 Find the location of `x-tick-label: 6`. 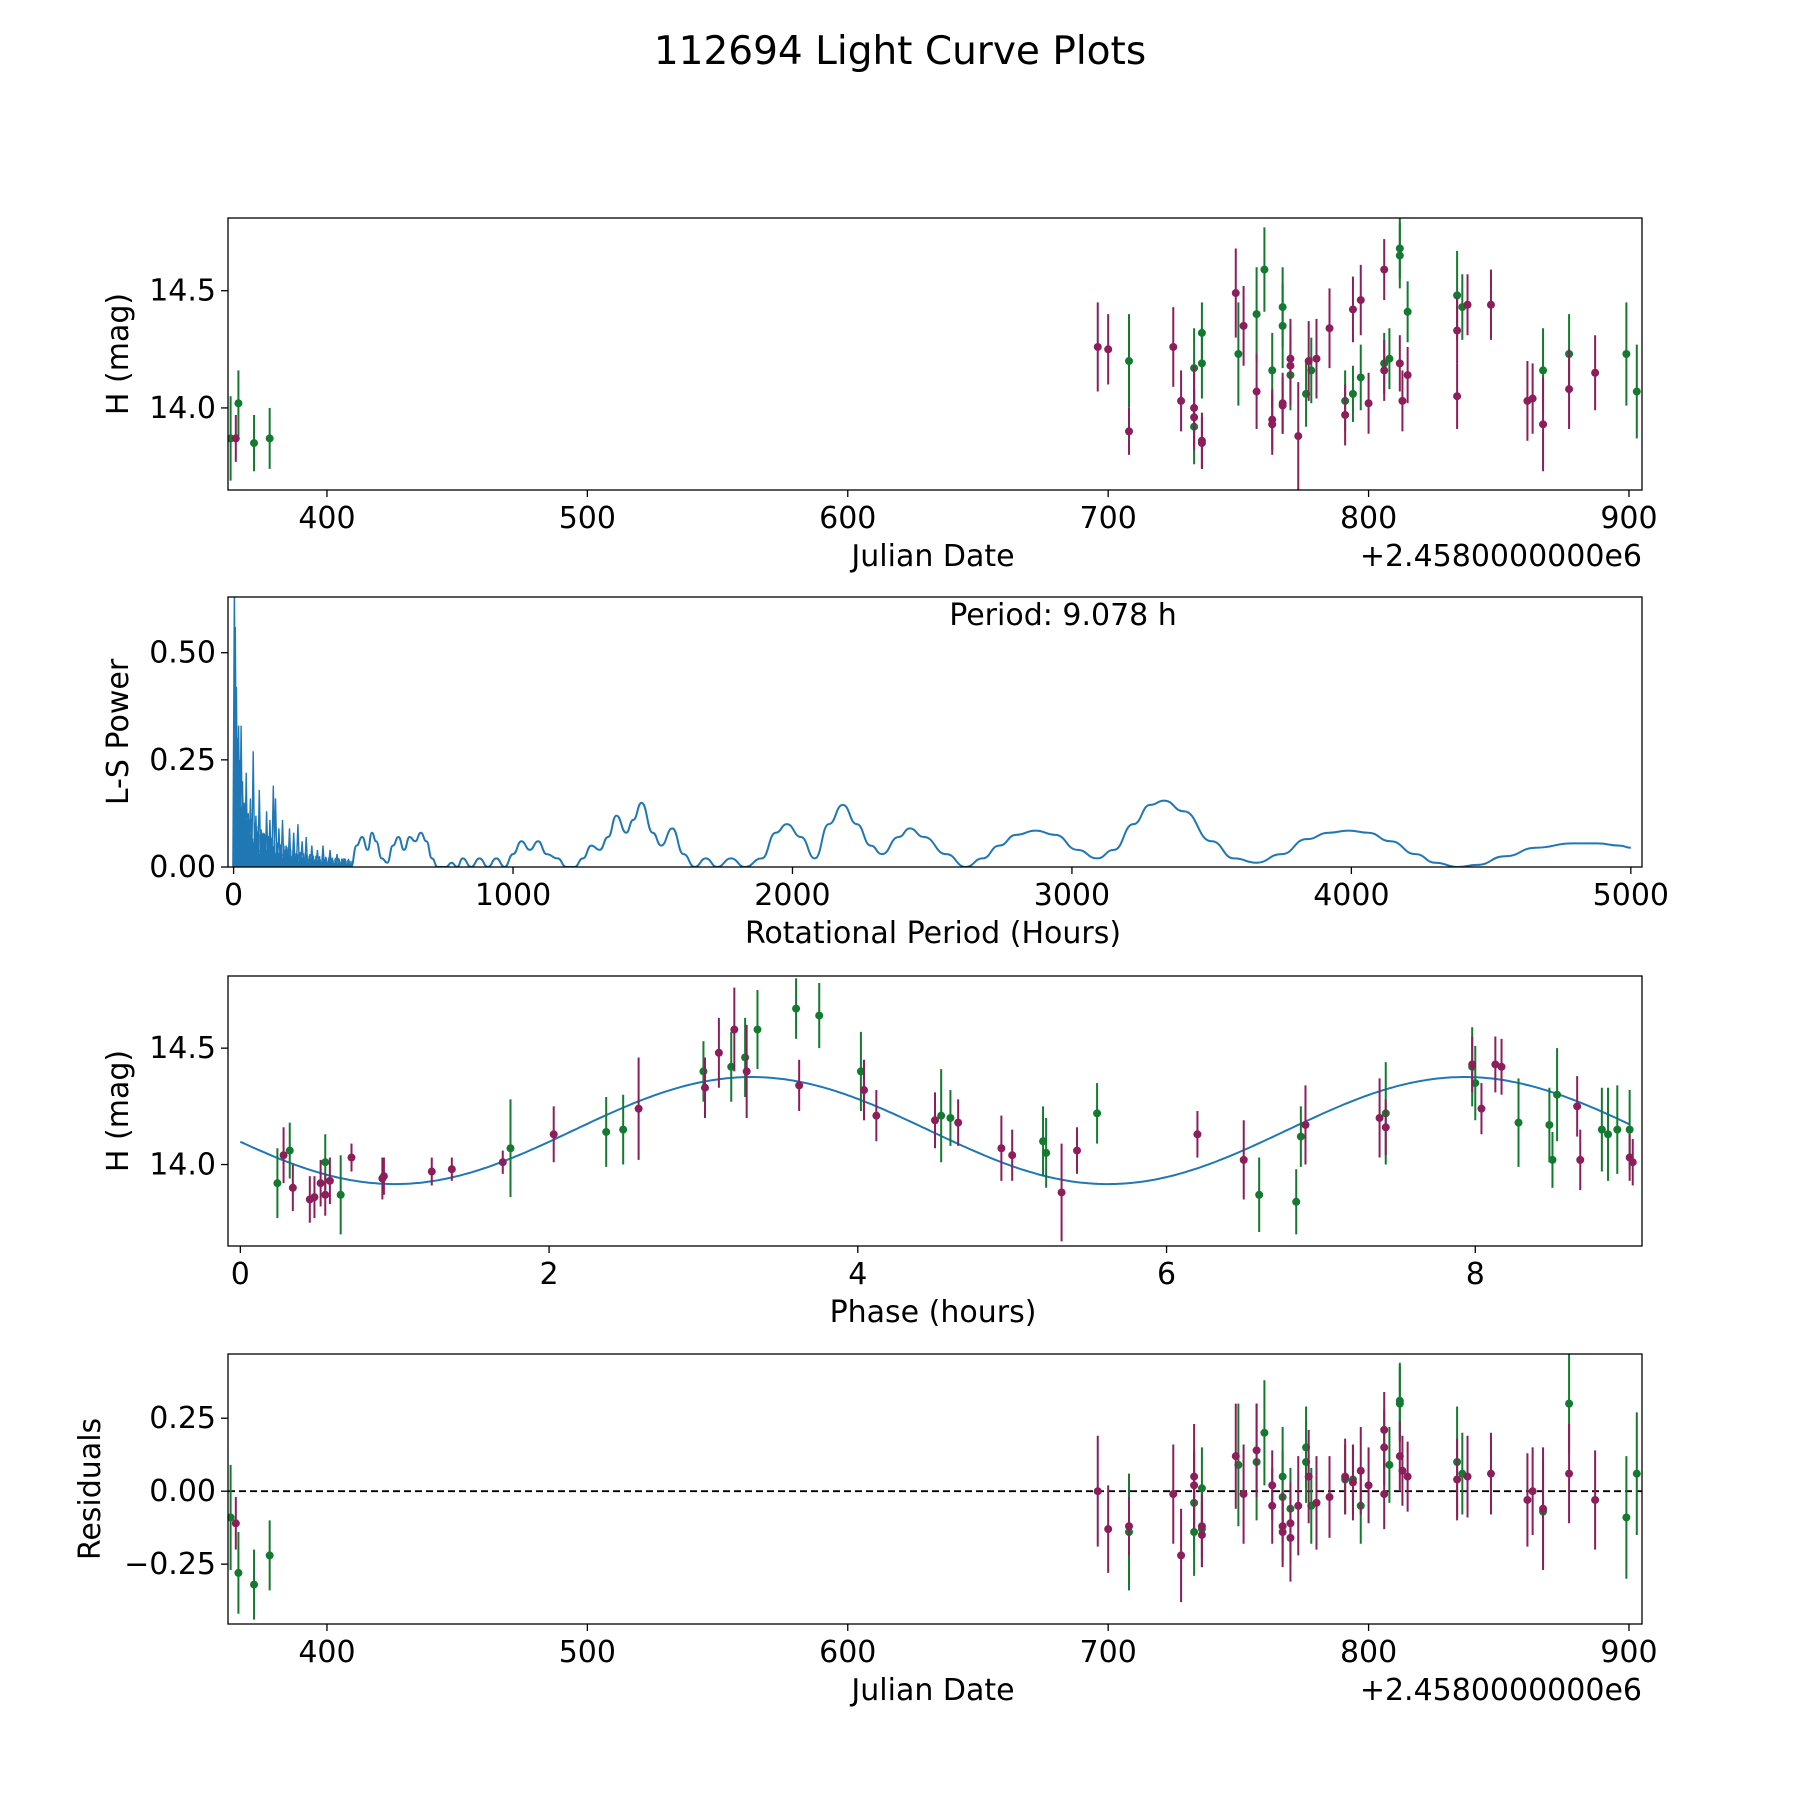

x-tick-label: 6 is located at coordinates (1166, 1274).